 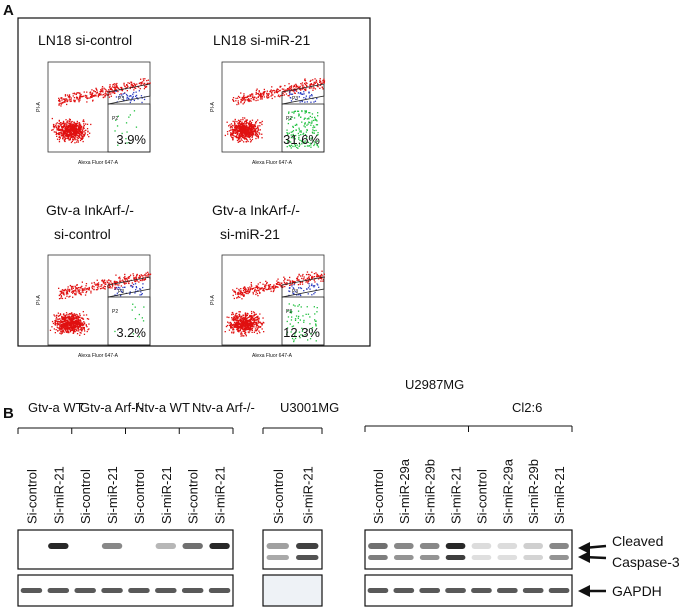 What do you see at coordinates (131, 139) in the screenshot?
I see `gate-percent: 3.9%` at bounding box center [131, 139].